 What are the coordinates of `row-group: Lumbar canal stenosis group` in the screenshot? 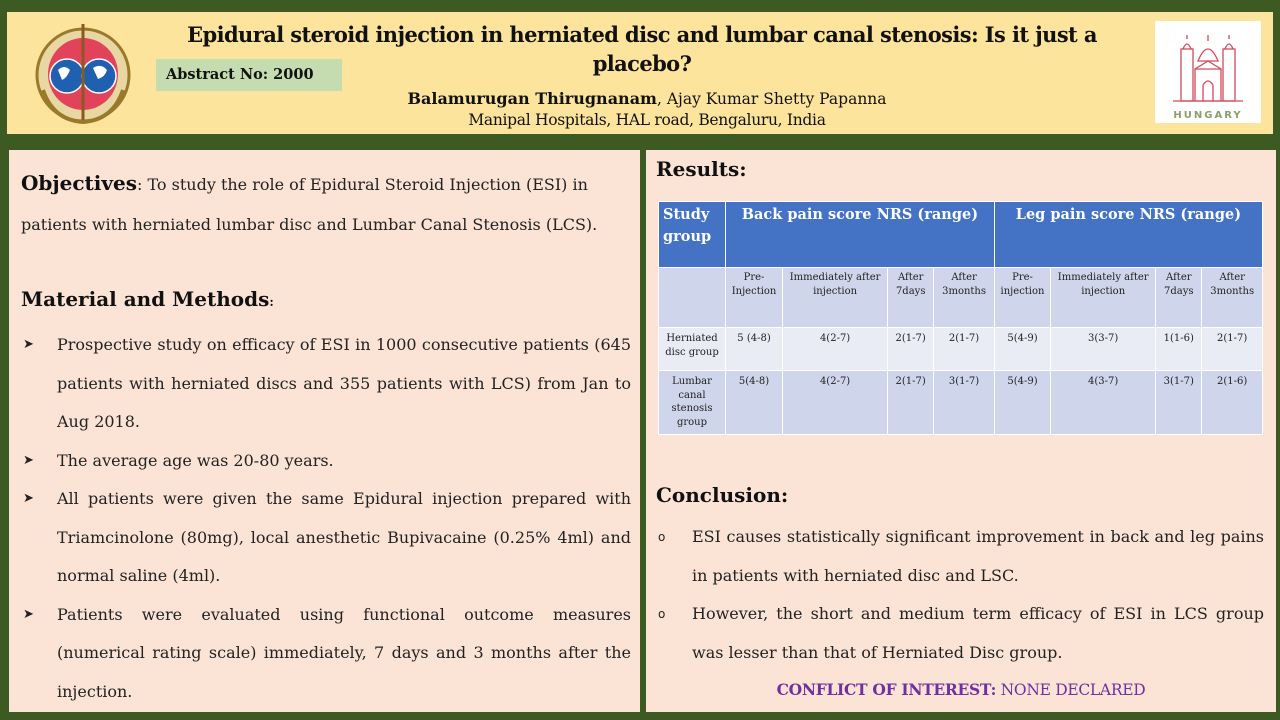 It's located at (692, 402).